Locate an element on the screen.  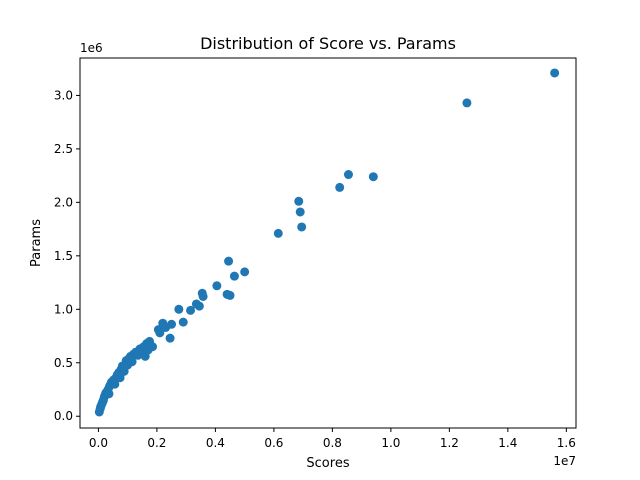
x-tick-label: 0.4 is located at coordinates (215, 443).